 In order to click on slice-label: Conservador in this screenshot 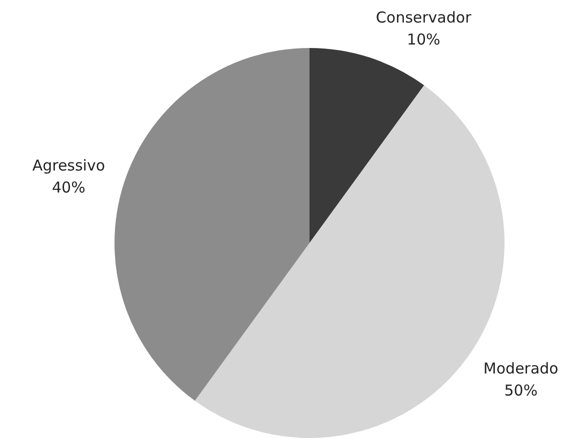, I will do `click(424, 17)`.